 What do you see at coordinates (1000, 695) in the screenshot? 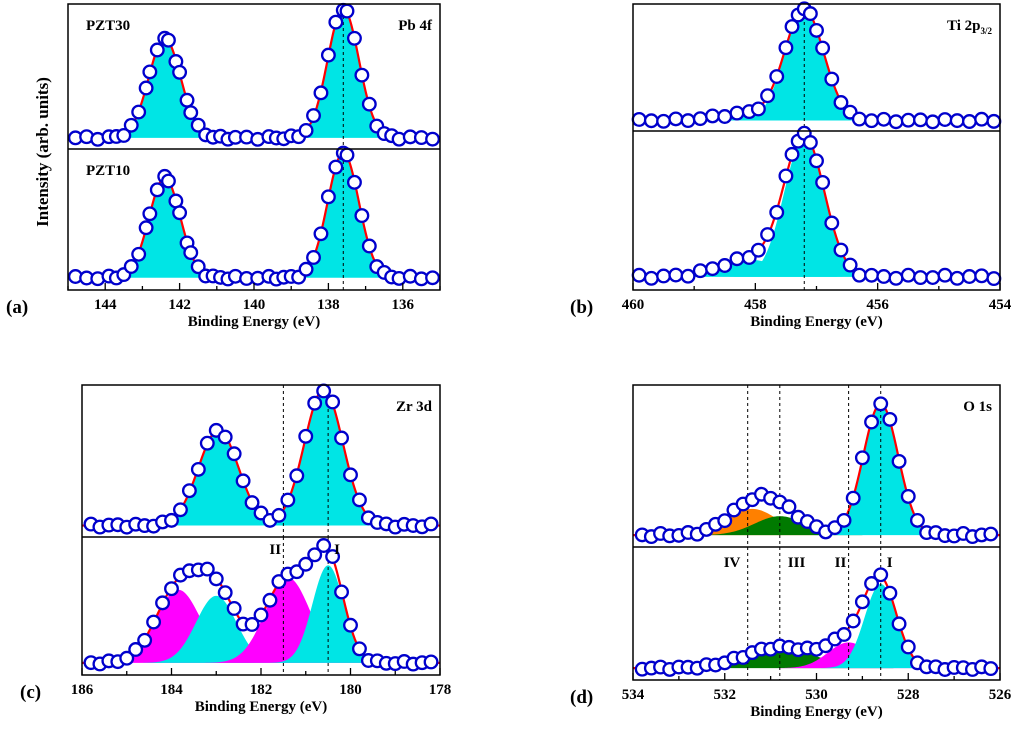
I see `x-tick-label: 526` at bounding box center [1000, 695].